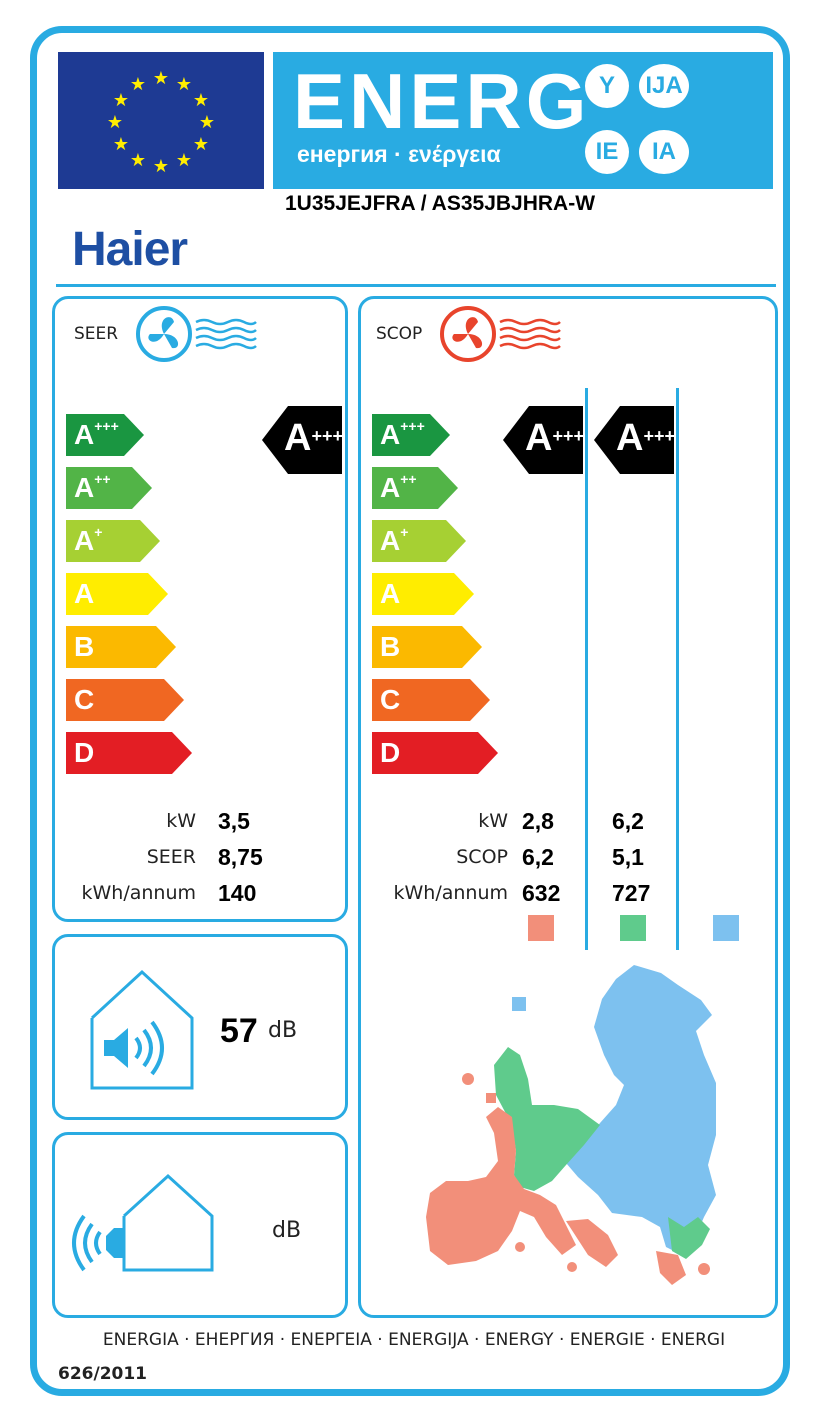  What do you see at coordinates (412, 426) in the screenshot?
I see `heating-scale-sup: +++` at bounding box center [412, 426].